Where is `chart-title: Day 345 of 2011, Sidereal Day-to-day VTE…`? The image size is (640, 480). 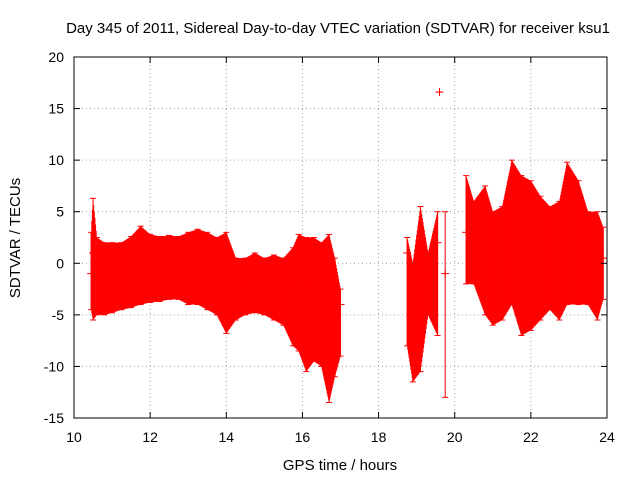
chart-title: Day 345 of 2011, Sidereal Day-to-day VTE… is located at coordinates (338, 28).